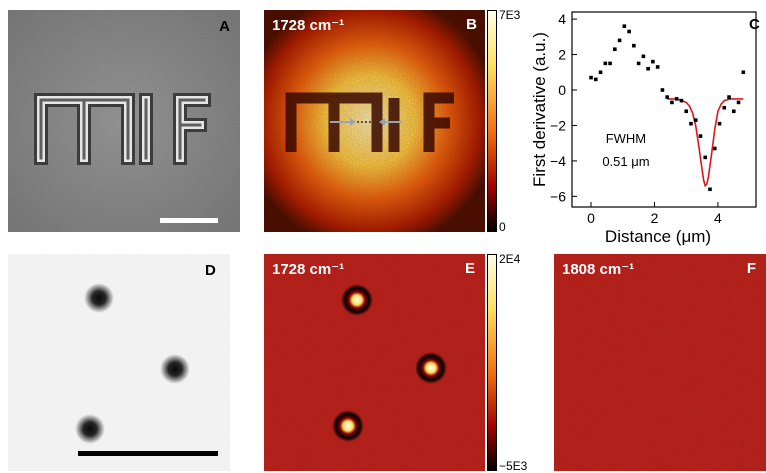 The image size is (766, 473). What do you see at coordinates (751, 268) in the screenshot?
I see `panel-f-label: F` at bounding box center [751, 268].